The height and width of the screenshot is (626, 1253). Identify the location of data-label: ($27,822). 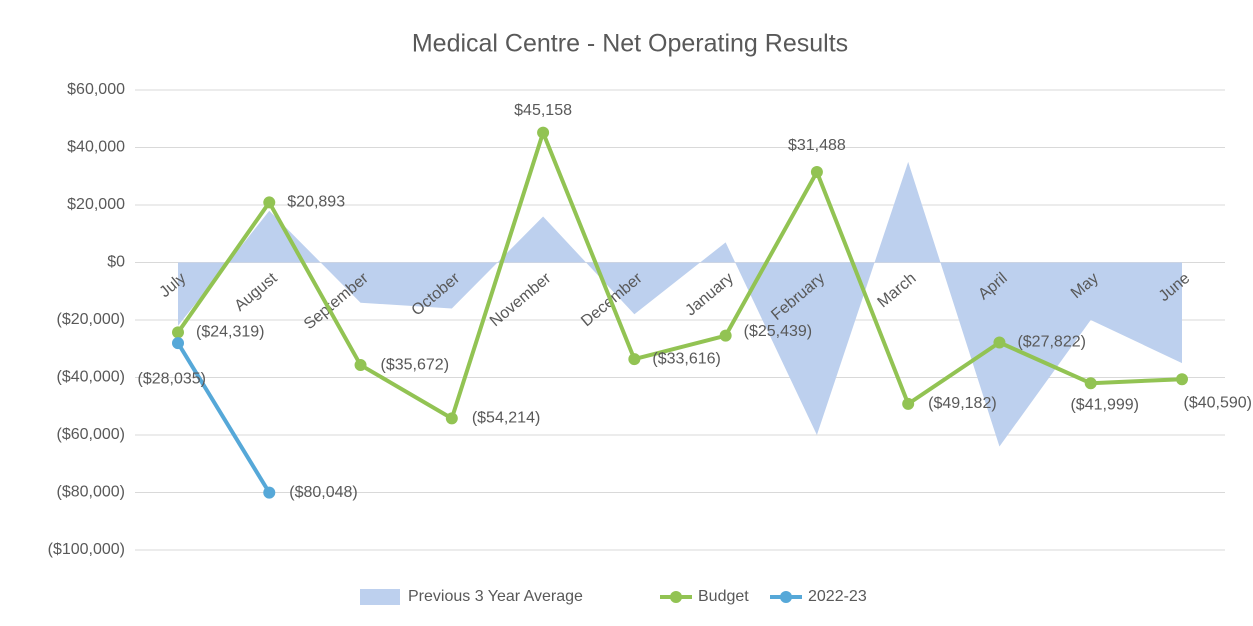
(1051, 342).